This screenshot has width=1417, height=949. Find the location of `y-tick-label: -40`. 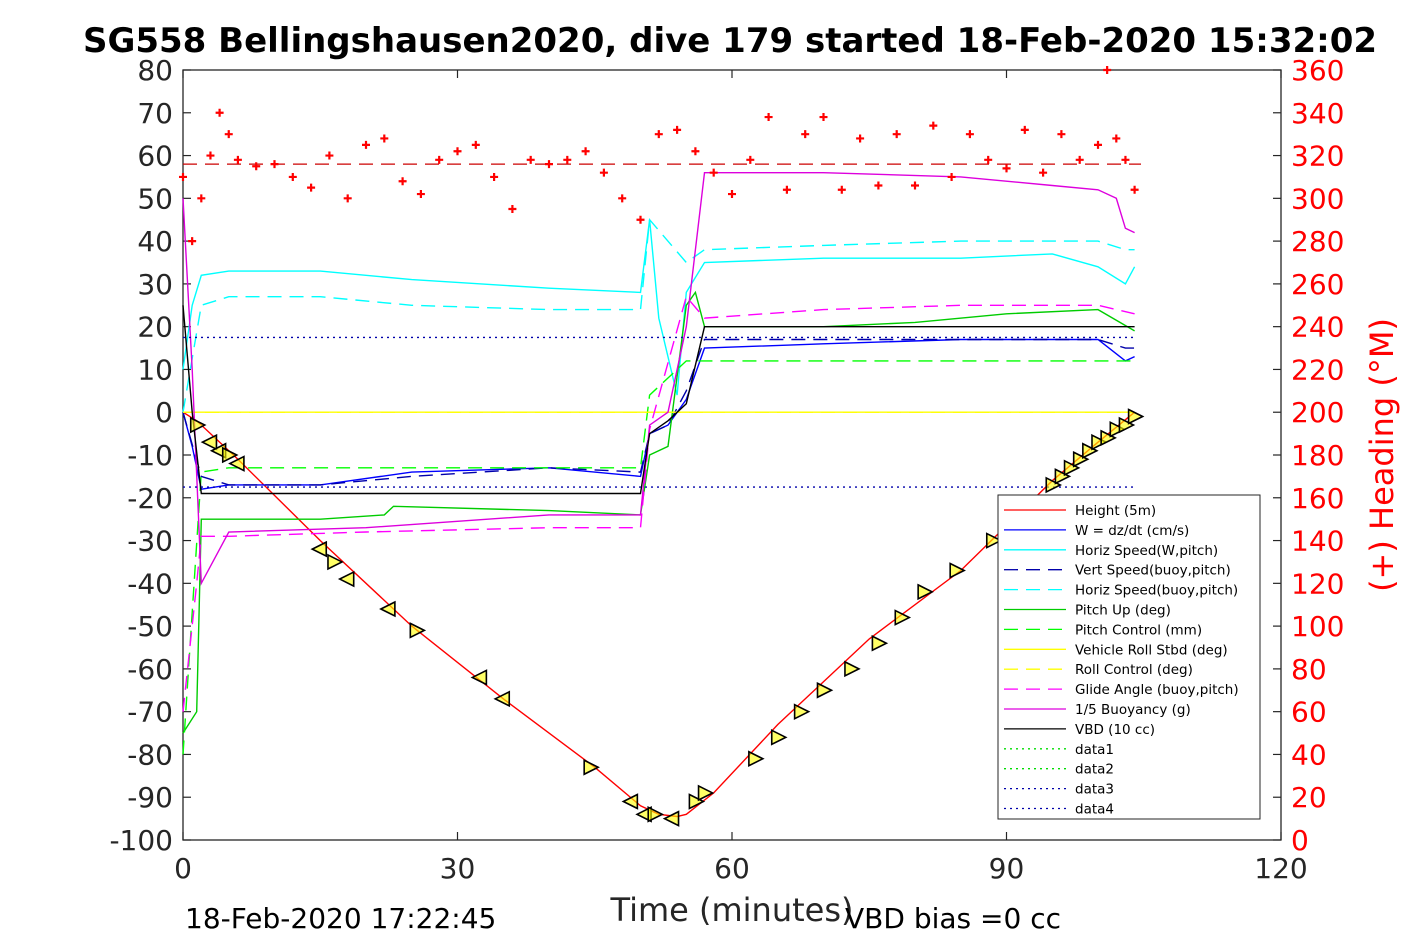

y-tick-label: -40 is located at coordinates (150, 583).